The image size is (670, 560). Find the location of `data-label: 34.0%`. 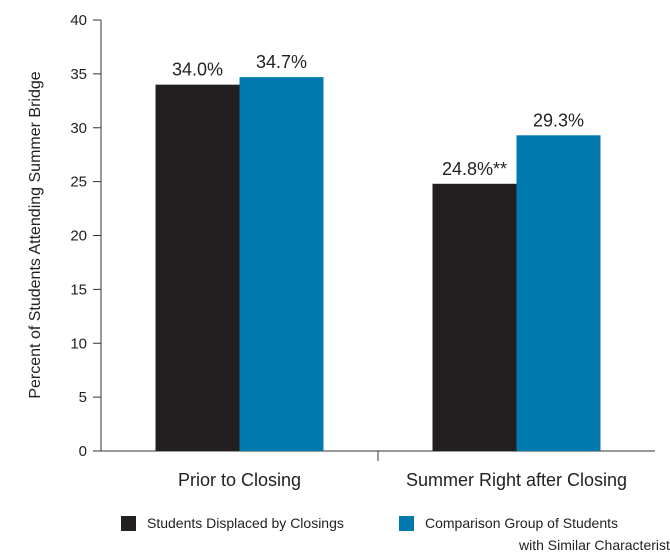

data-label: 34.0% is located at coordinates (197, 70).